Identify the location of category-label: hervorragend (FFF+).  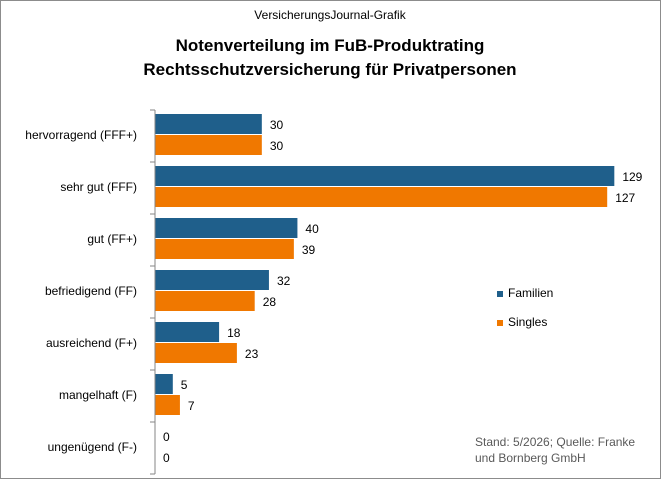
(81, 135).